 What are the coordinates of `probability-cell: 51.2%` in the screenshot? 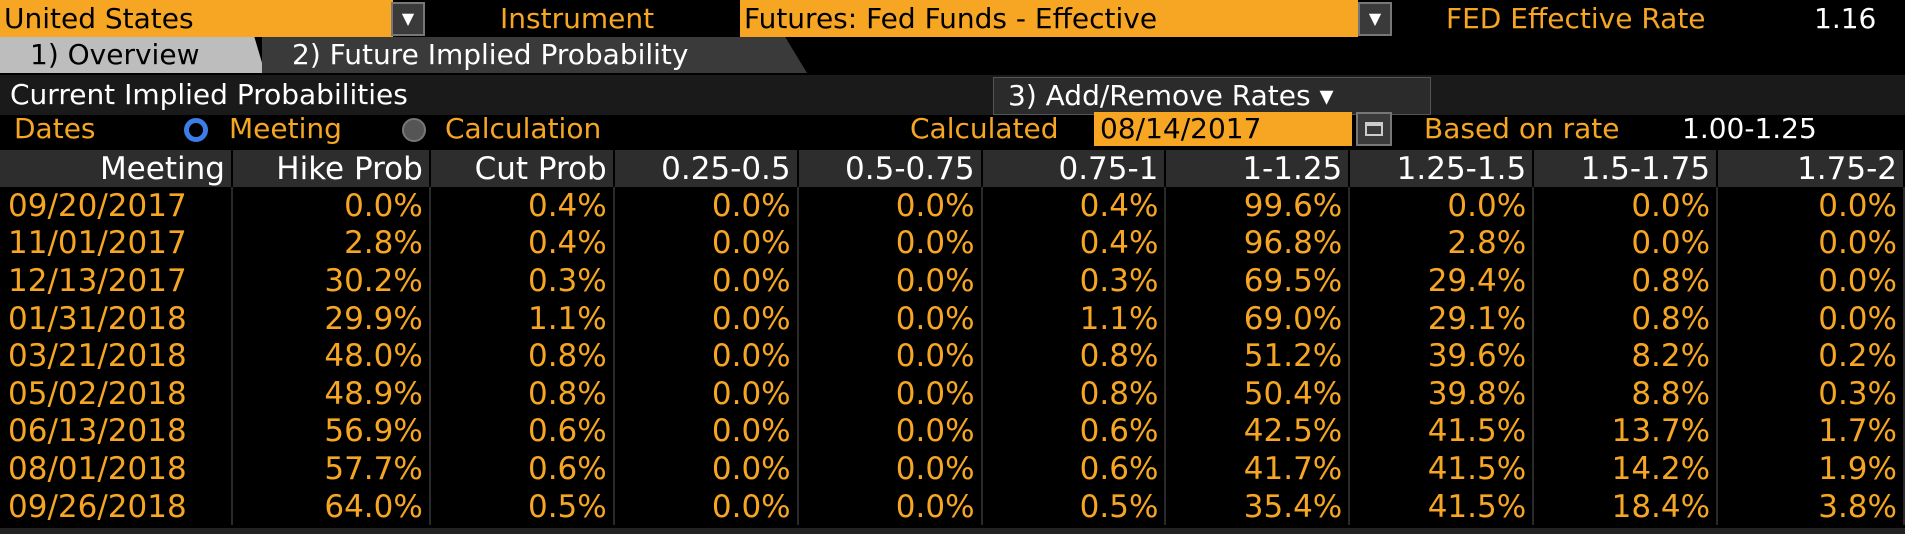 It's located at (1258, 356).